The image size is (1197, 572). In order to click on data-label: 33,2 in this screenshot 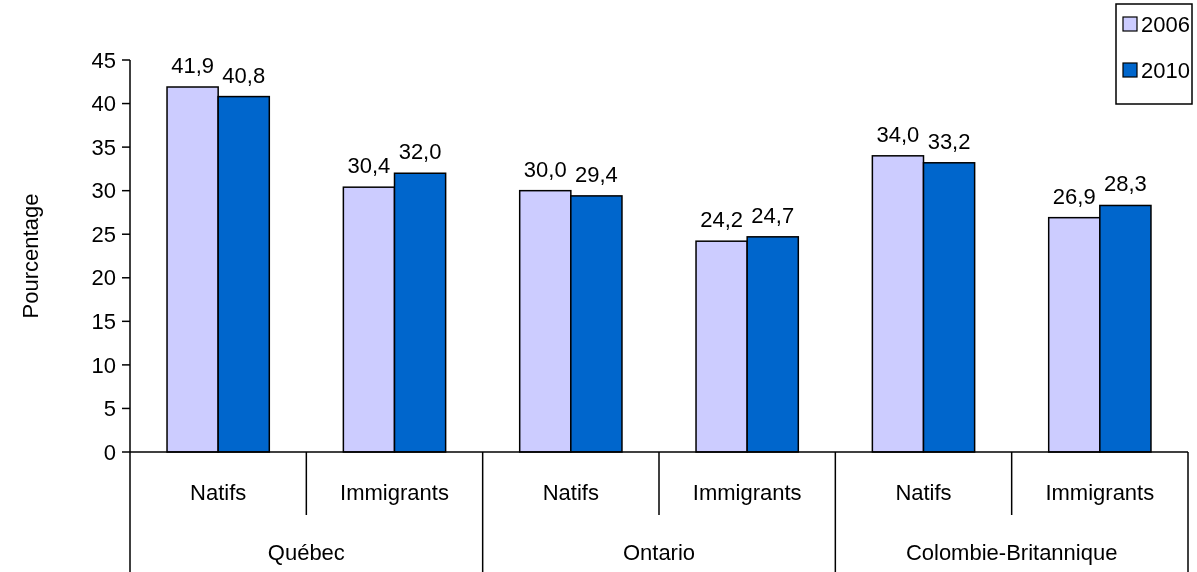, I will do `click(949, 141)`.